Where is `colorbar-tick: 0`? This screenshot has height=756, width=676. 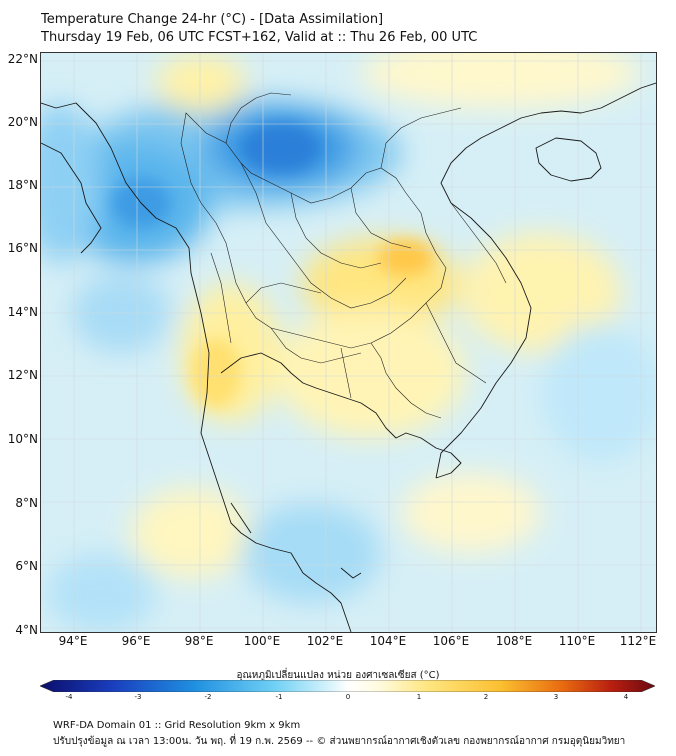 colorbar-tick: 0 is located at coordinates (348, 697).